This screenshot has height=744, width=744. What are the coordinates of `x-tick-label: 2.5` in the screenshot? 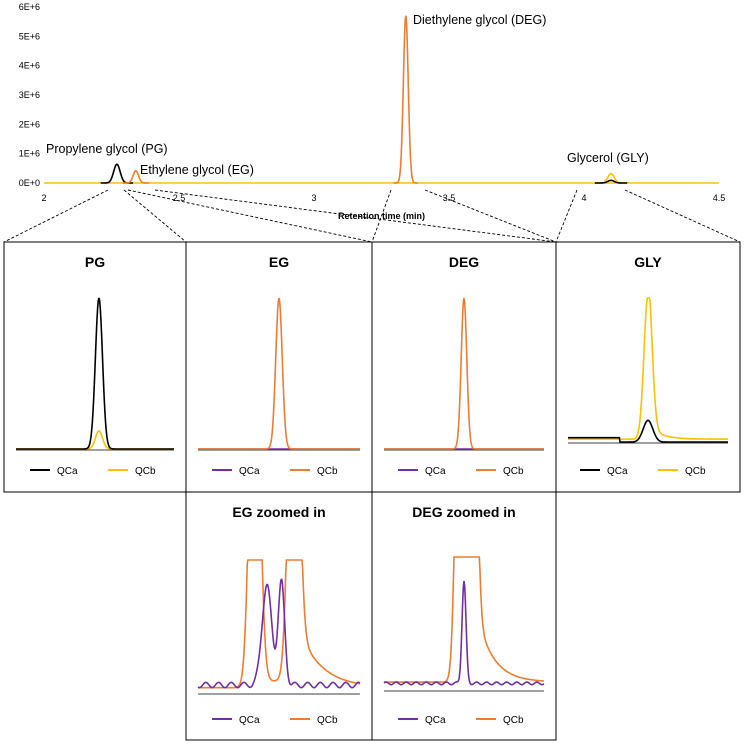 It's located at (179, 198).